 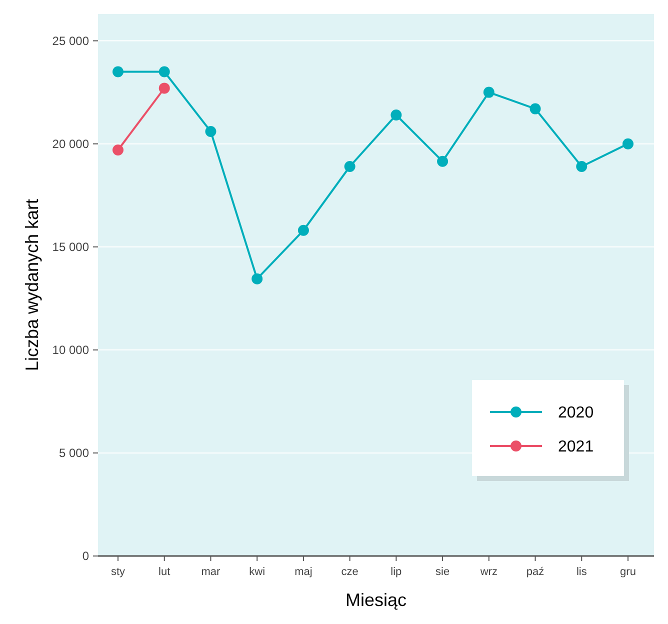 What do you see at coordinates (576, 413) in the screenshot?
I see `legend-label: 2020` at bounding box center [576, 413].